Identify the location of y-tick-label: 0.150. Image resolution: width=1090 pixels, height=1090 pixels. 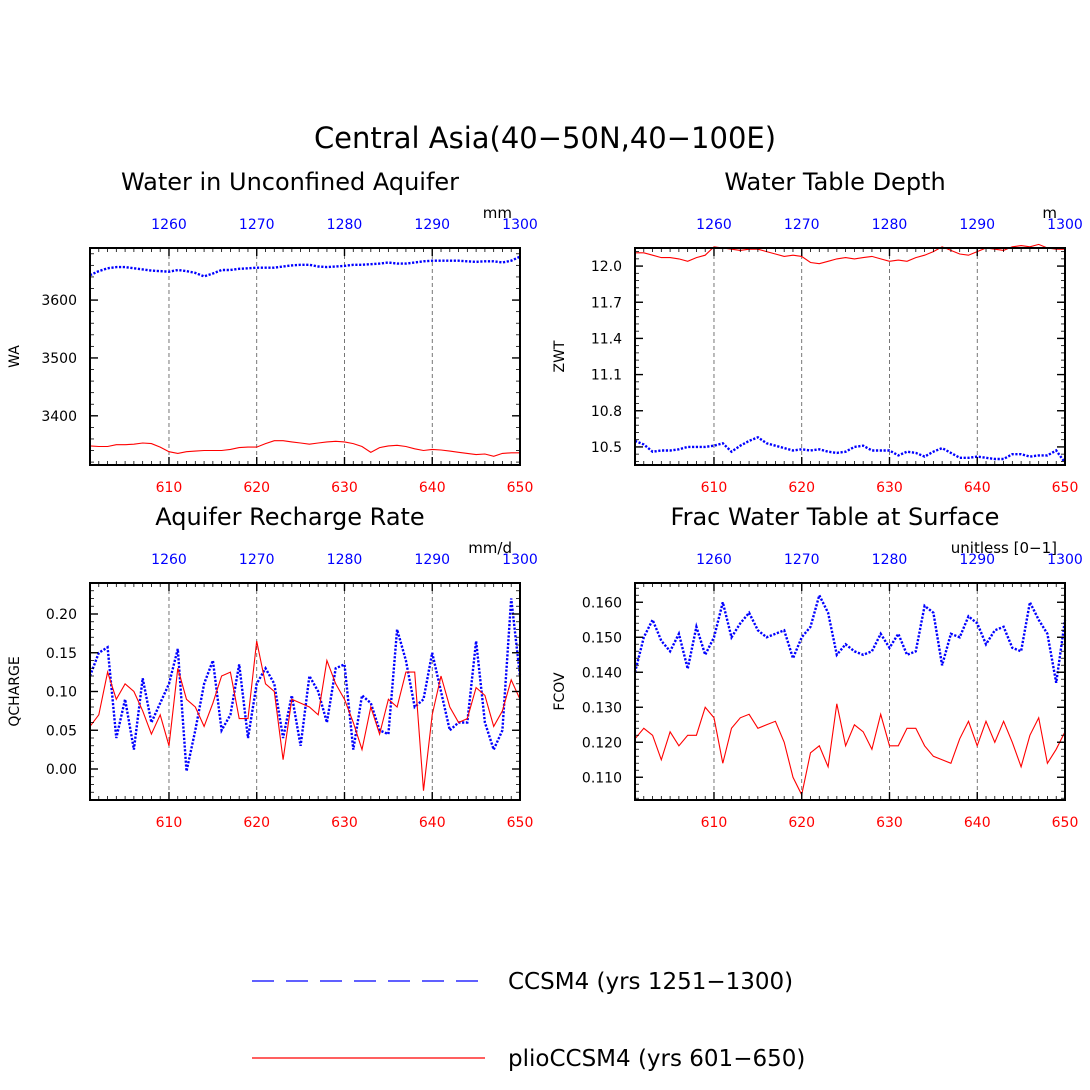
(602, 638).